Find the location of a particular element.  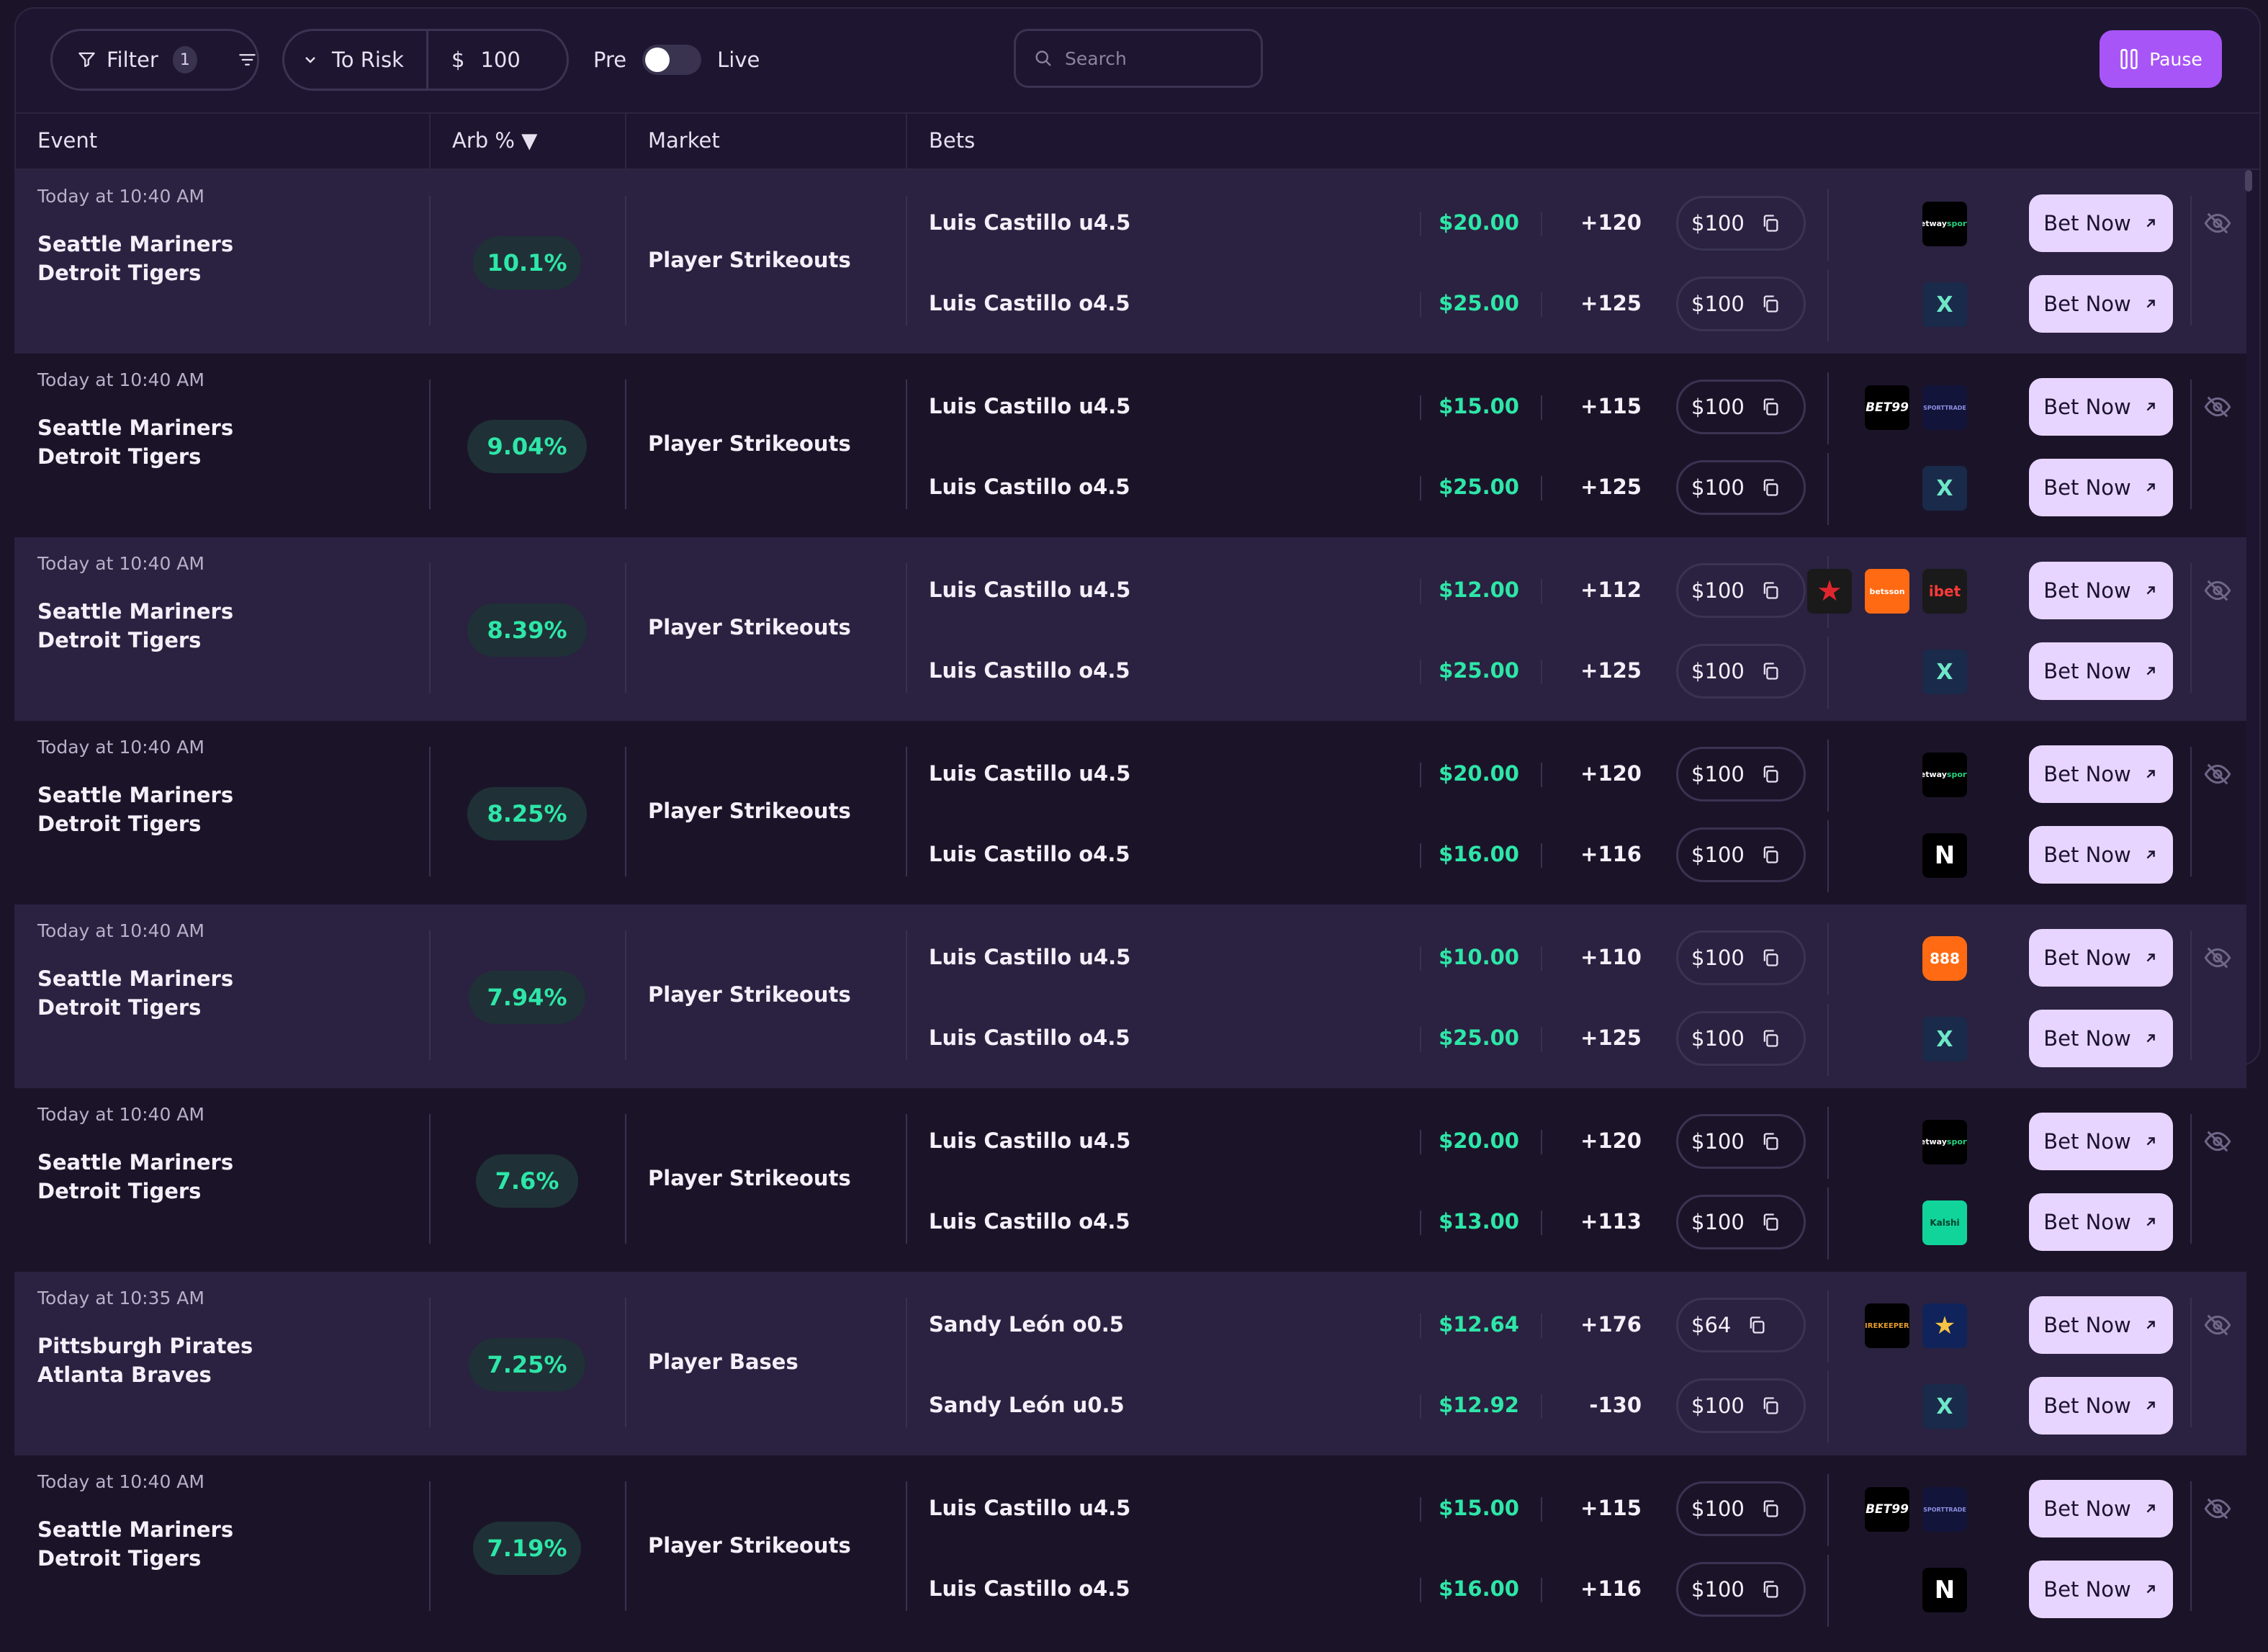

sort-lines-icon is located at coordinates (247, 60).